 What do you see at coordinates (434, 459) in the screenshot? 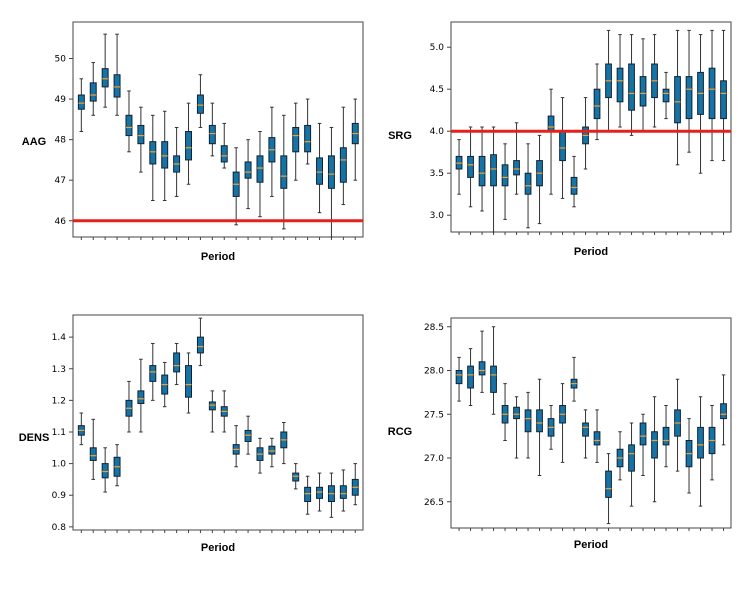
I see `rcg-ytick-label: 27.0` at bounding box center [434, 459].